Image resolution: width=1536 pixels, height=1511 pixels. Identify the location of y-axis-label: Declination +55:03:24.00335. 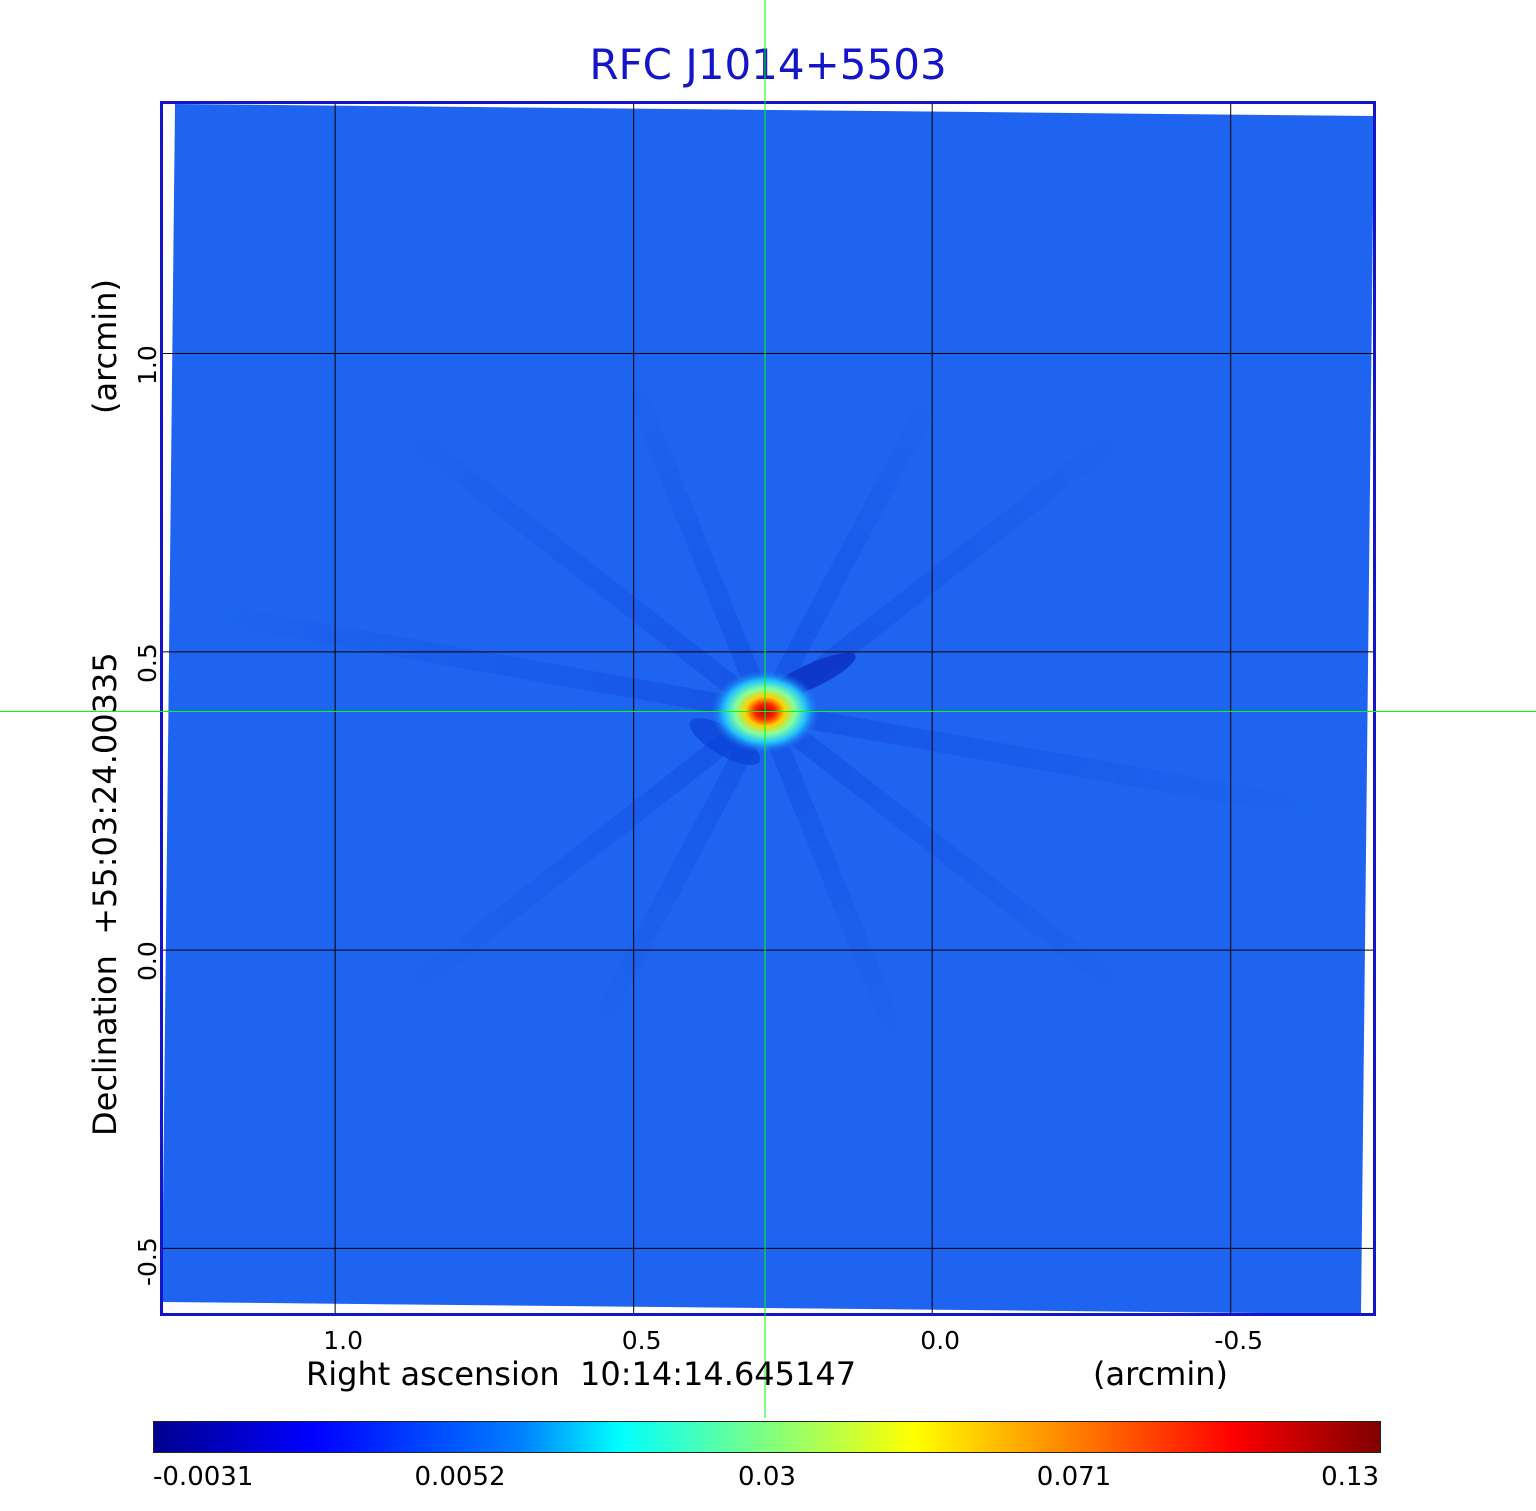
(105, 894).